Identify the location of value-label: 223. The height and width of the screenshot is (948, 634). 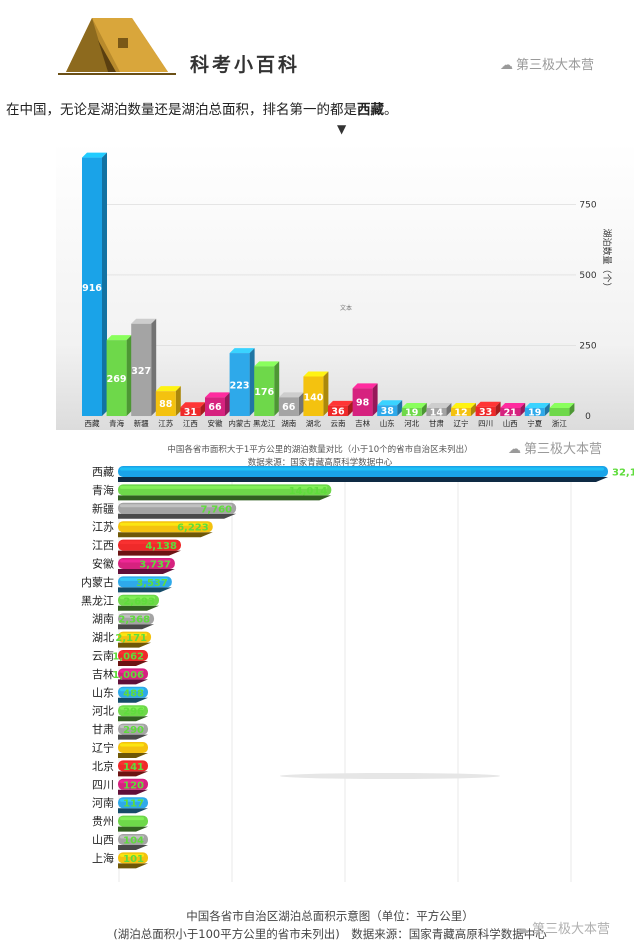
(240, 386).